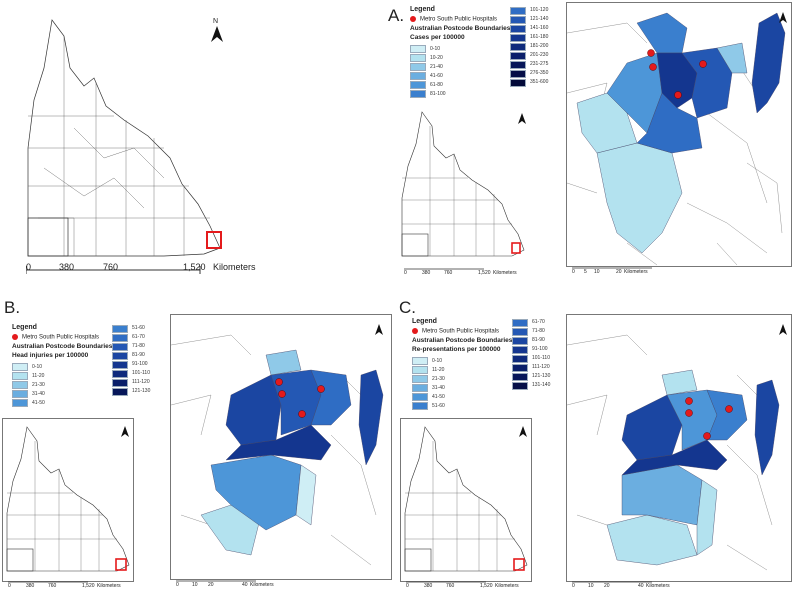  Describe the element at coordinates (529, 73) in the screenshot. I see `legend-class: 276-350` at that location.